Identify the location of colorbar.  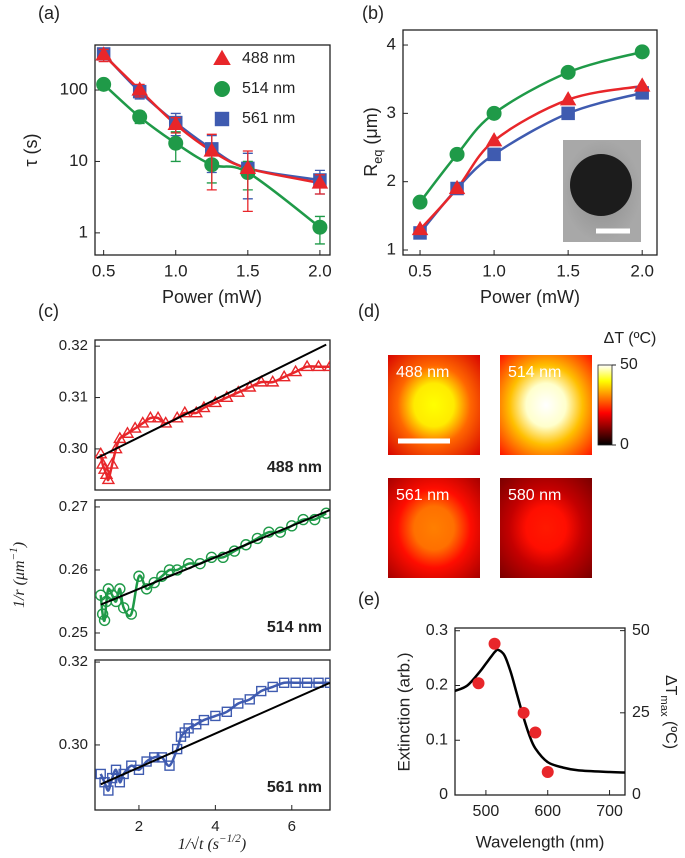
(605, 405).